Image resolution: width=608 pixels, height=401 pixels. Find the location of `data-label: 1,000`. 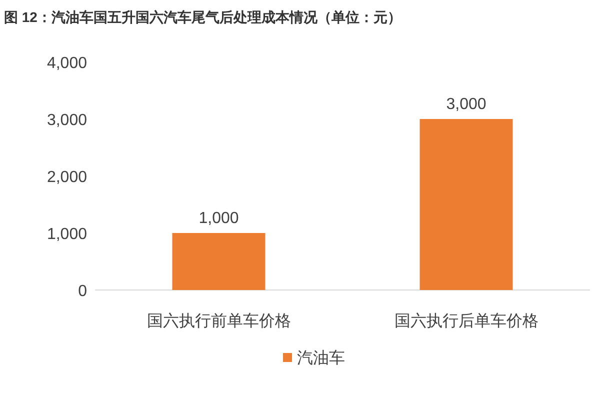

data-label: 1,000 is located at coordinates (218, 218).